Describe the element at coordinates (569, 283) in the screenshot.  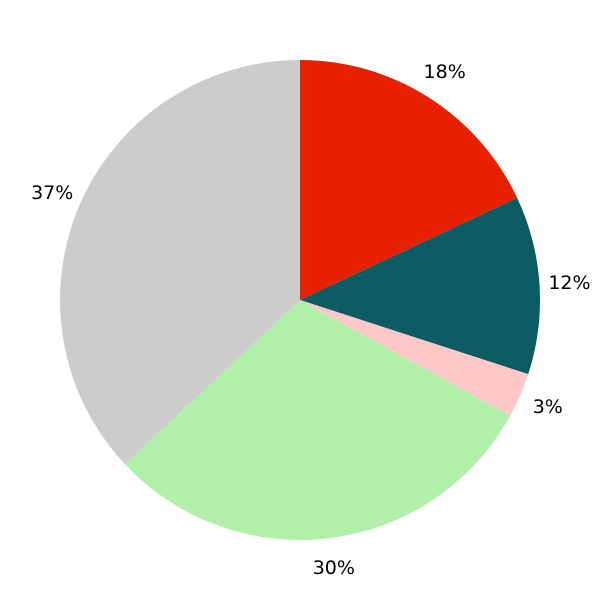
I see `slice-label-1: 12%` at that location.